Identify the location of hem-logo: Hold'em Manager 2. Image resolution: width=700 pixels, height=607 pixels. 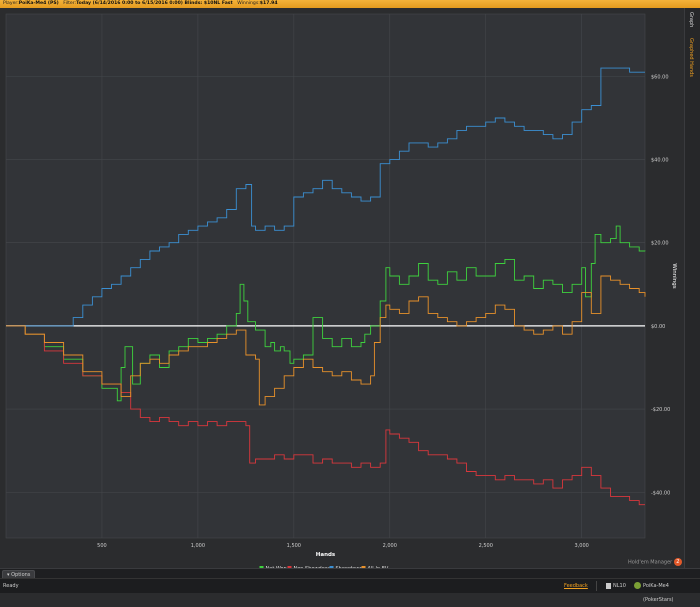
(655, 562).